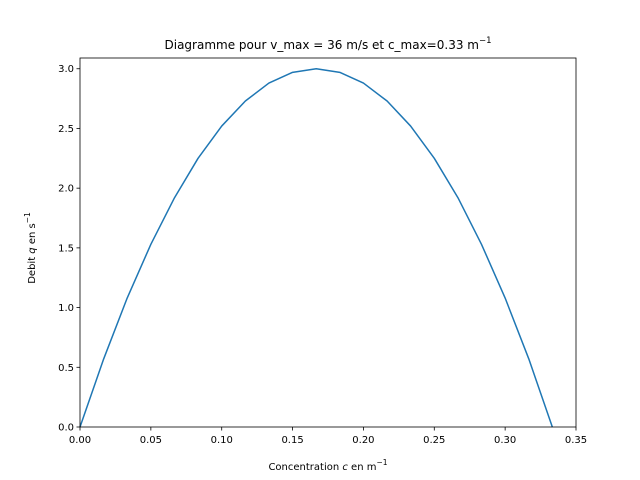 This screenshot has height=480, width=640. Describe the element at coordinates (237, 45) in the screenshot. I see `title-prefix: Diagramme pour v_max` at that location.